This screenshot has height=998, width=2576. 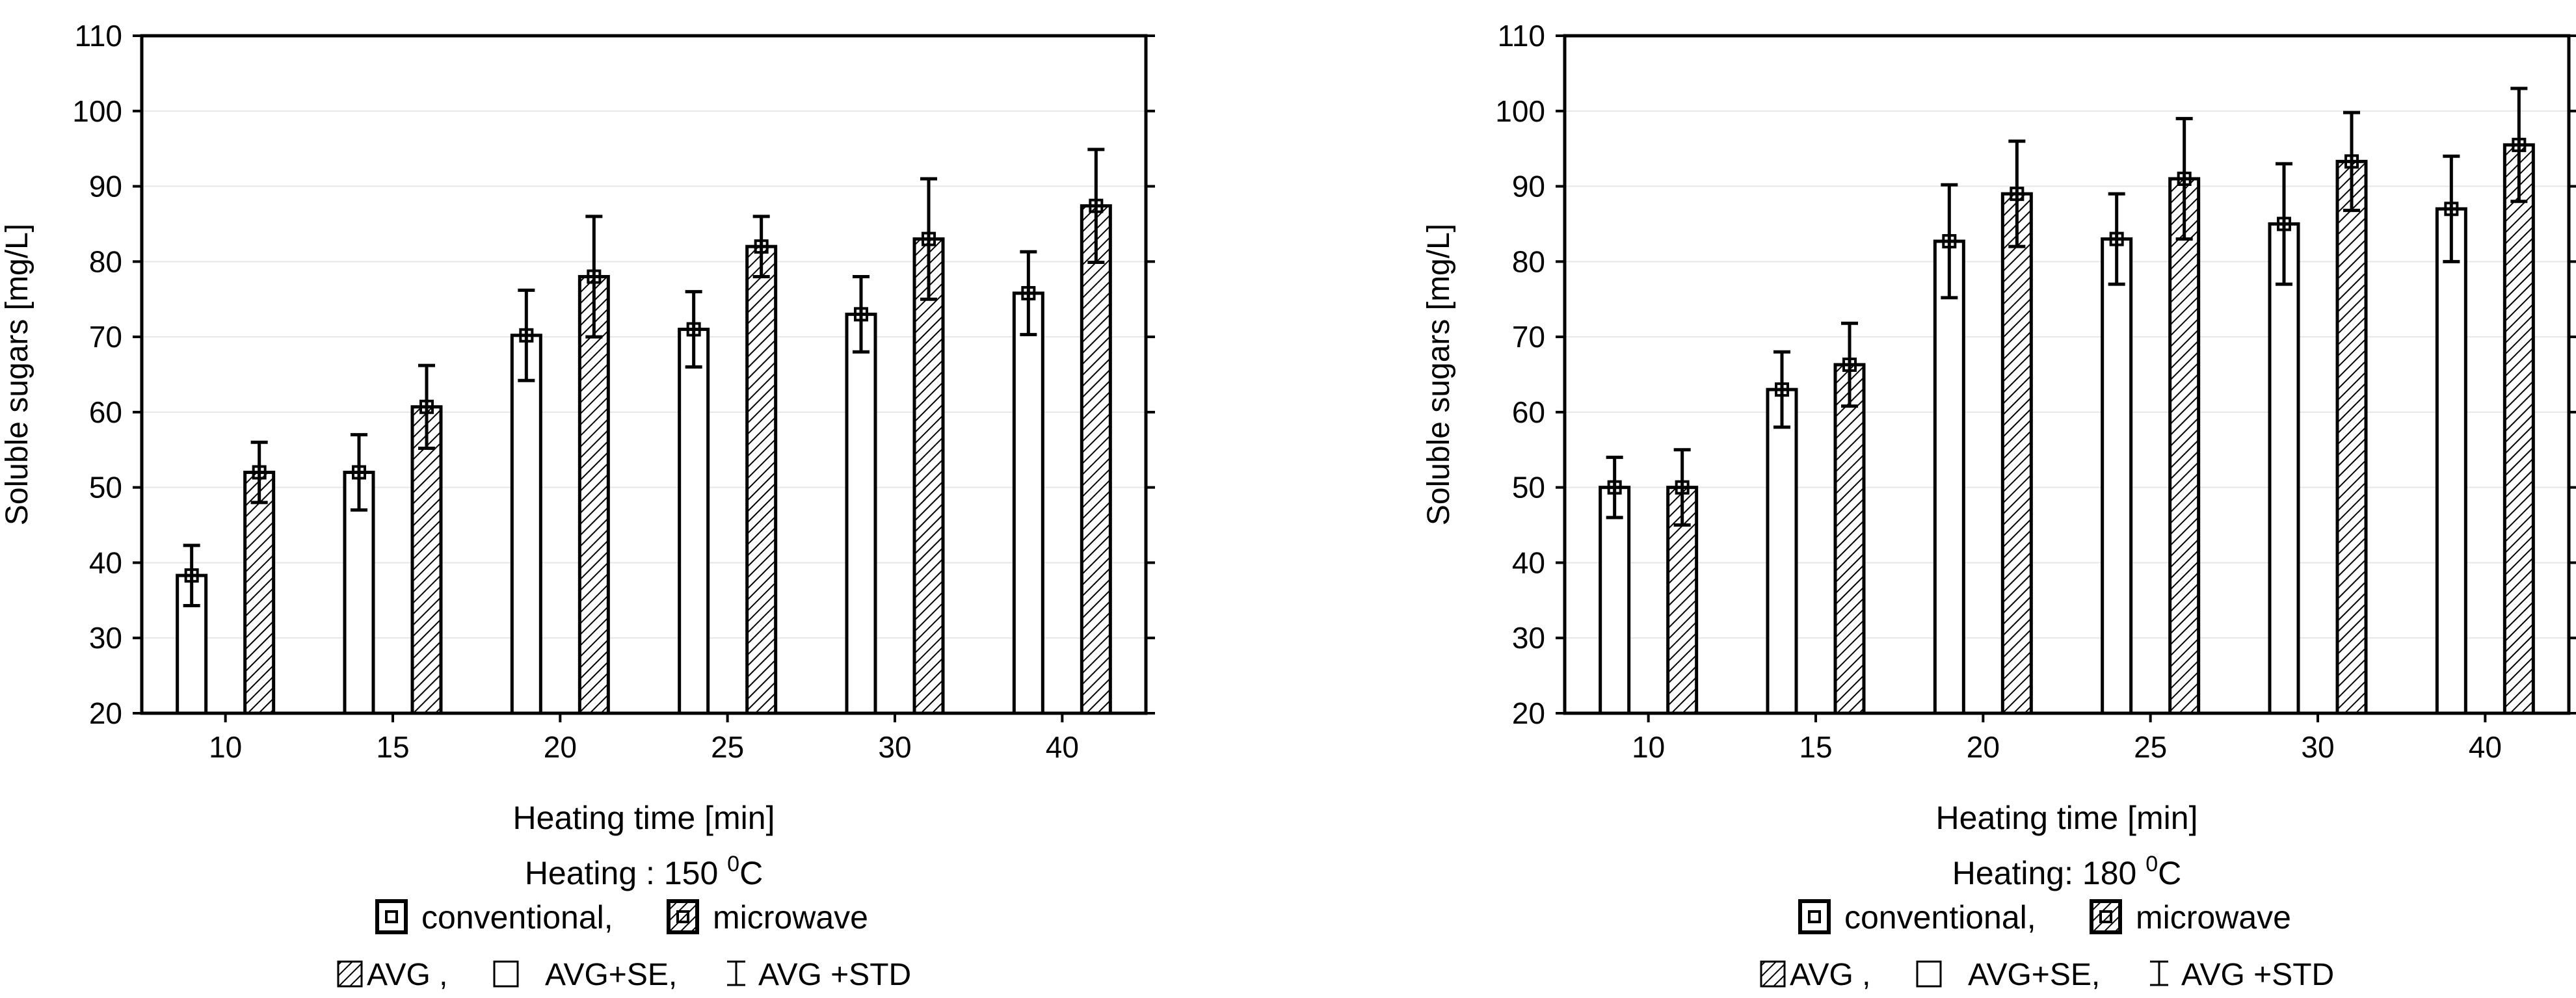 I want to click on legend-avg-swatch, so click(x=350, y=974).